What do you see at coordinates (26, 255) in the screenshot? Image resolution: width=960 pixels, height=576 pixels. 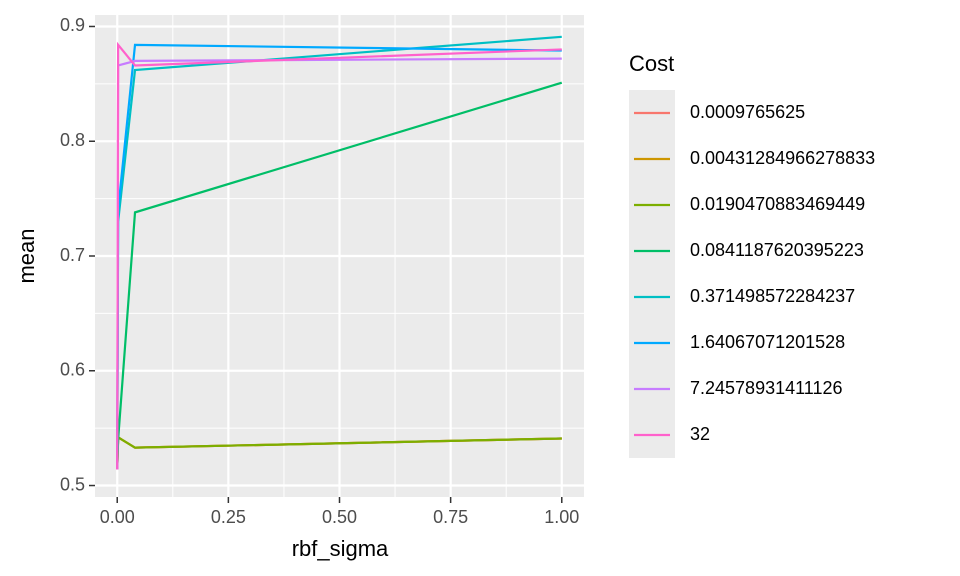 I see `y-axis-title: mean` at bounding box center [26, 255].